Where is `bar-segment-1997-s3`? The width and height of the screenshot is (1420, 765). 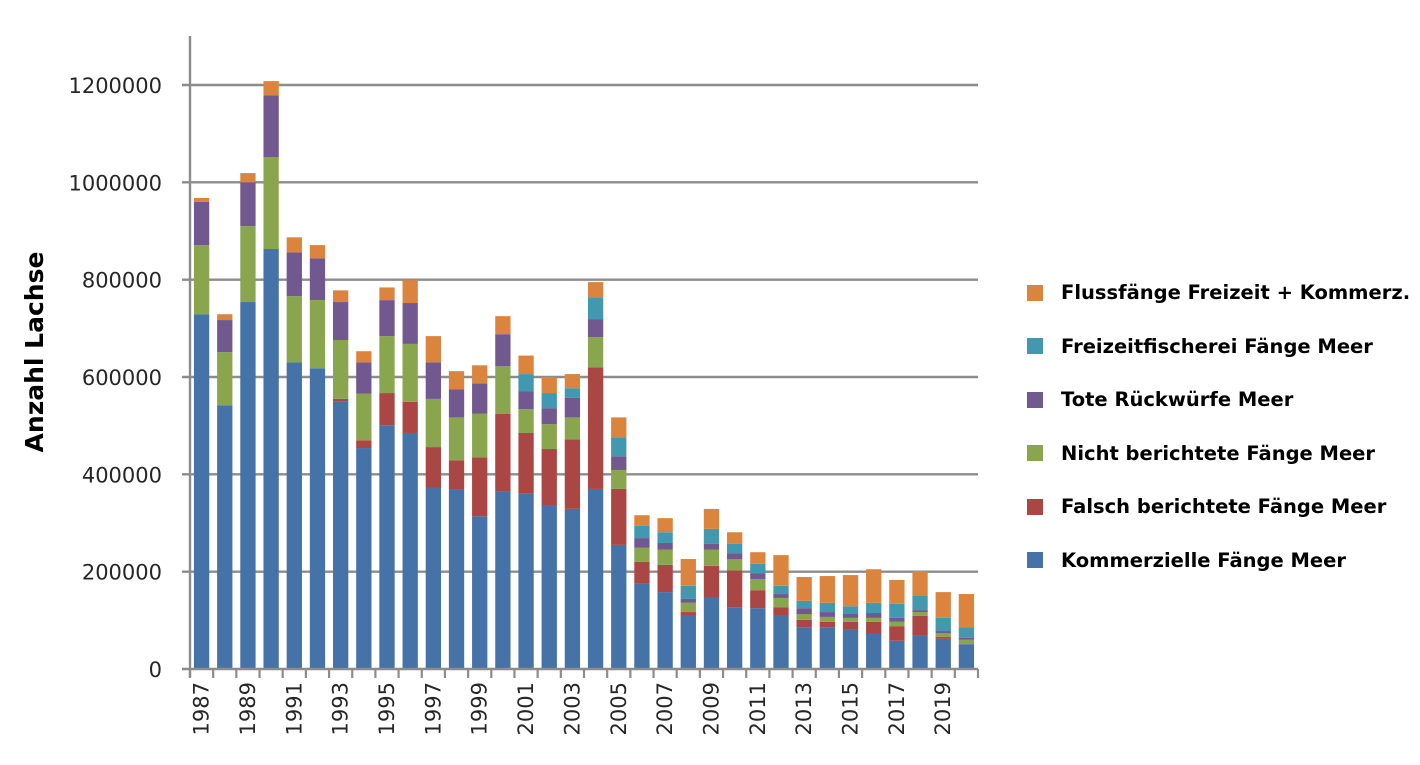
bar-segment-1997-s3 is located at coordinates (433, 380).